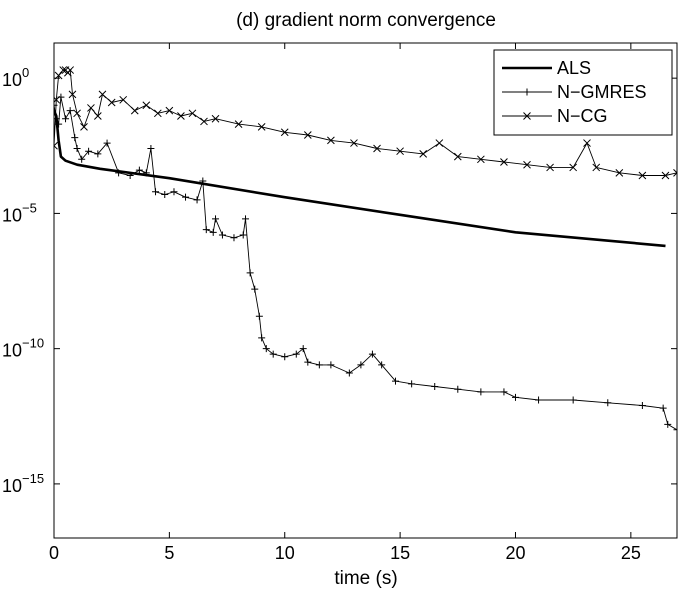 The width and height of the screenshot is (684, 592). I want to click on x-tick-label: 10, so click(285, 553).